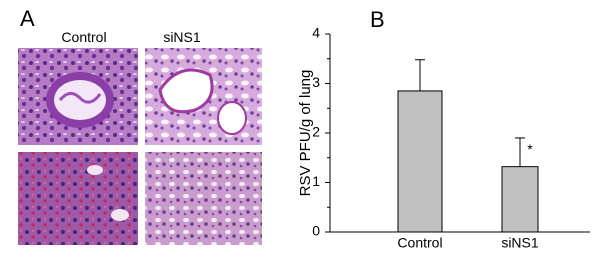 The height and width of the screenshot is (260, 600). Describe the element at coordinates (316, 231) in the screenshot. I see `y-tick-label: 0` at that location.